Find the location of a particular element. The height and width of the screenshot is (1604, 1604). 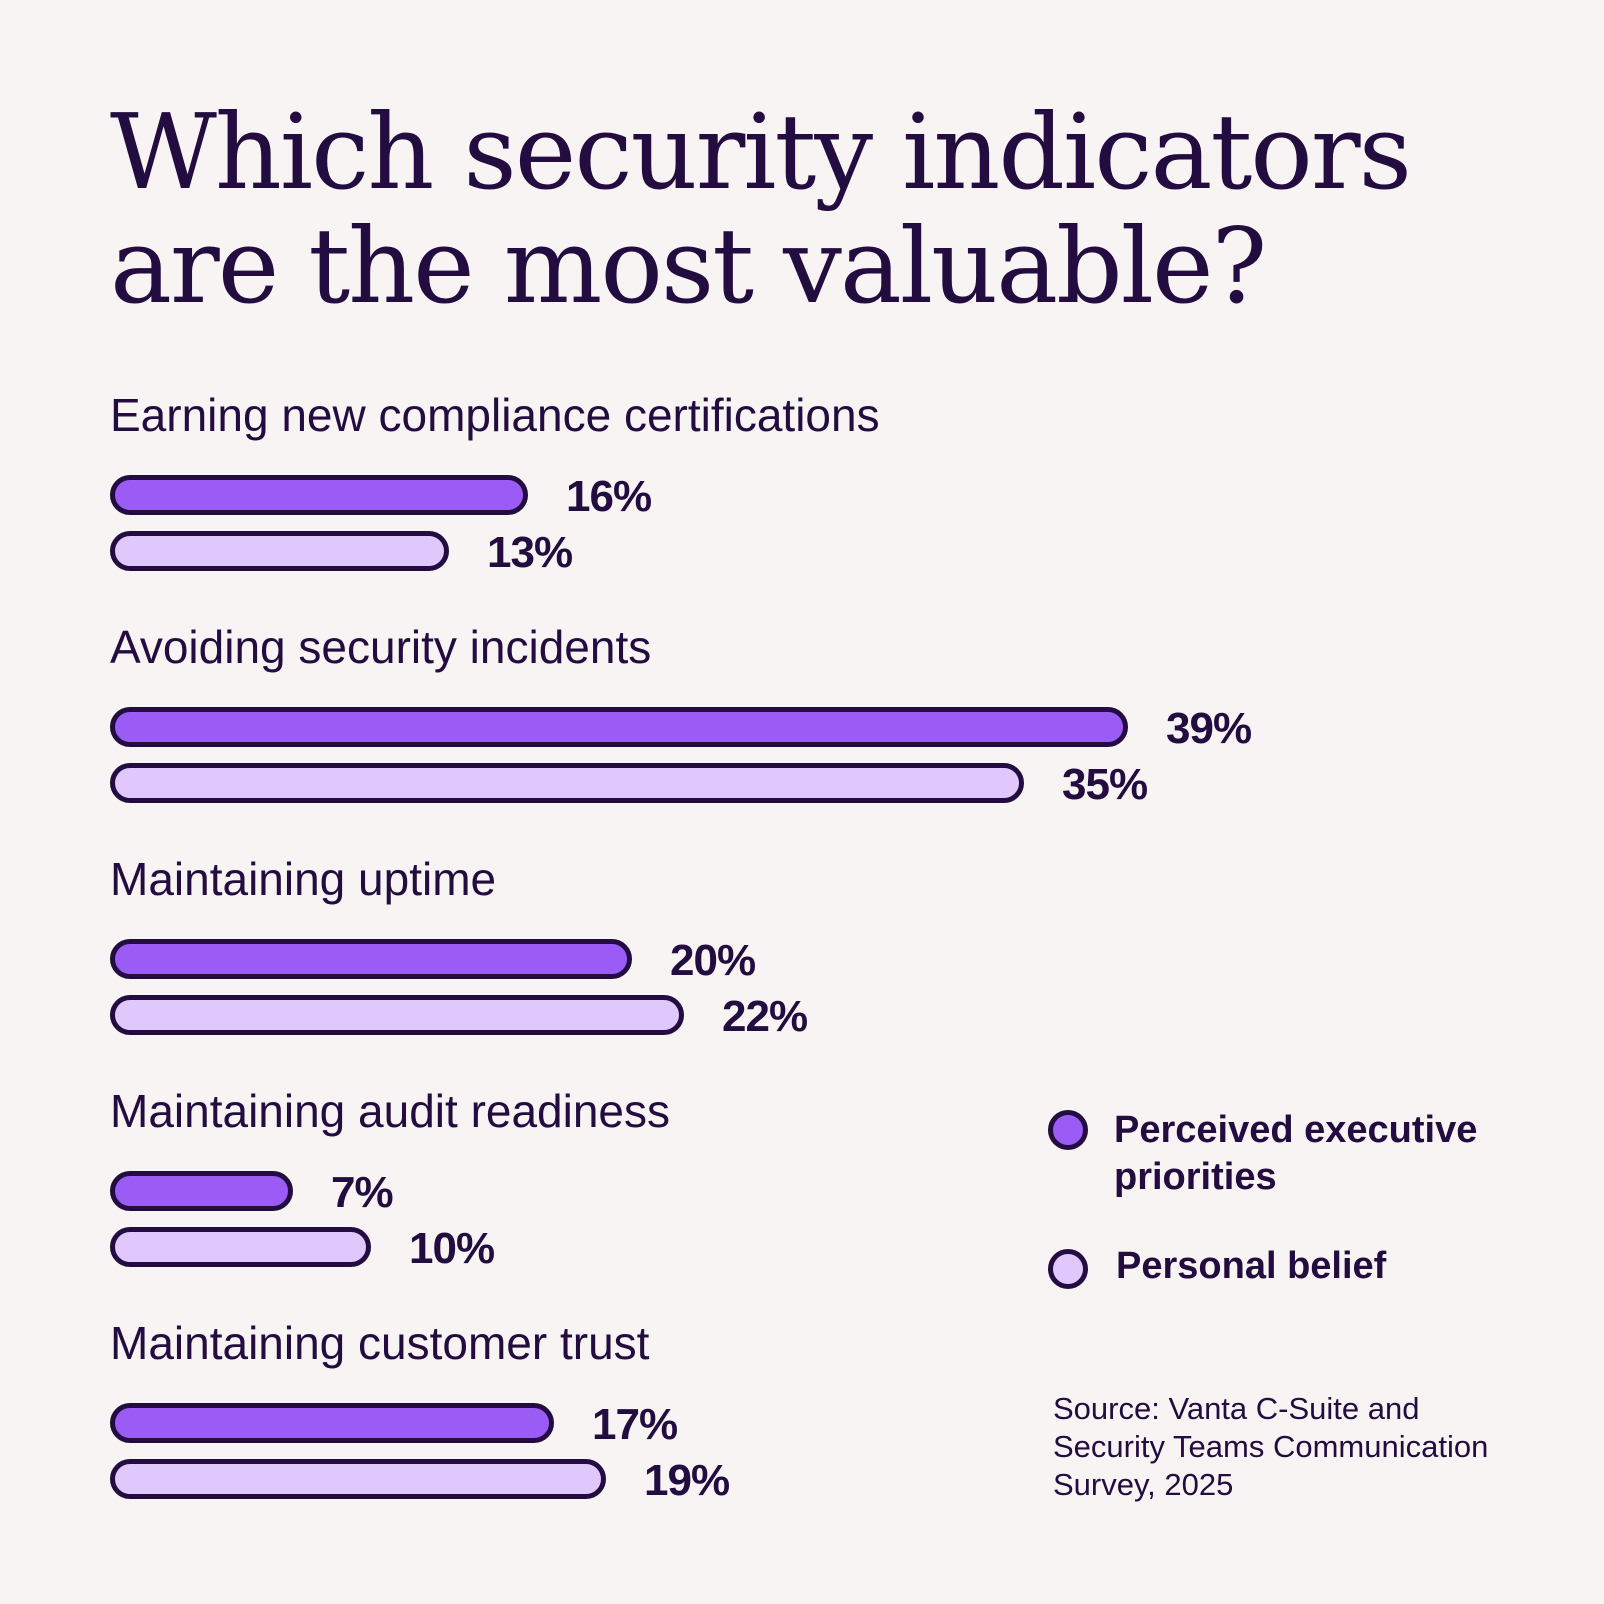

chart-title-line-1: Which security indicators is located at coordinates (761, 152).